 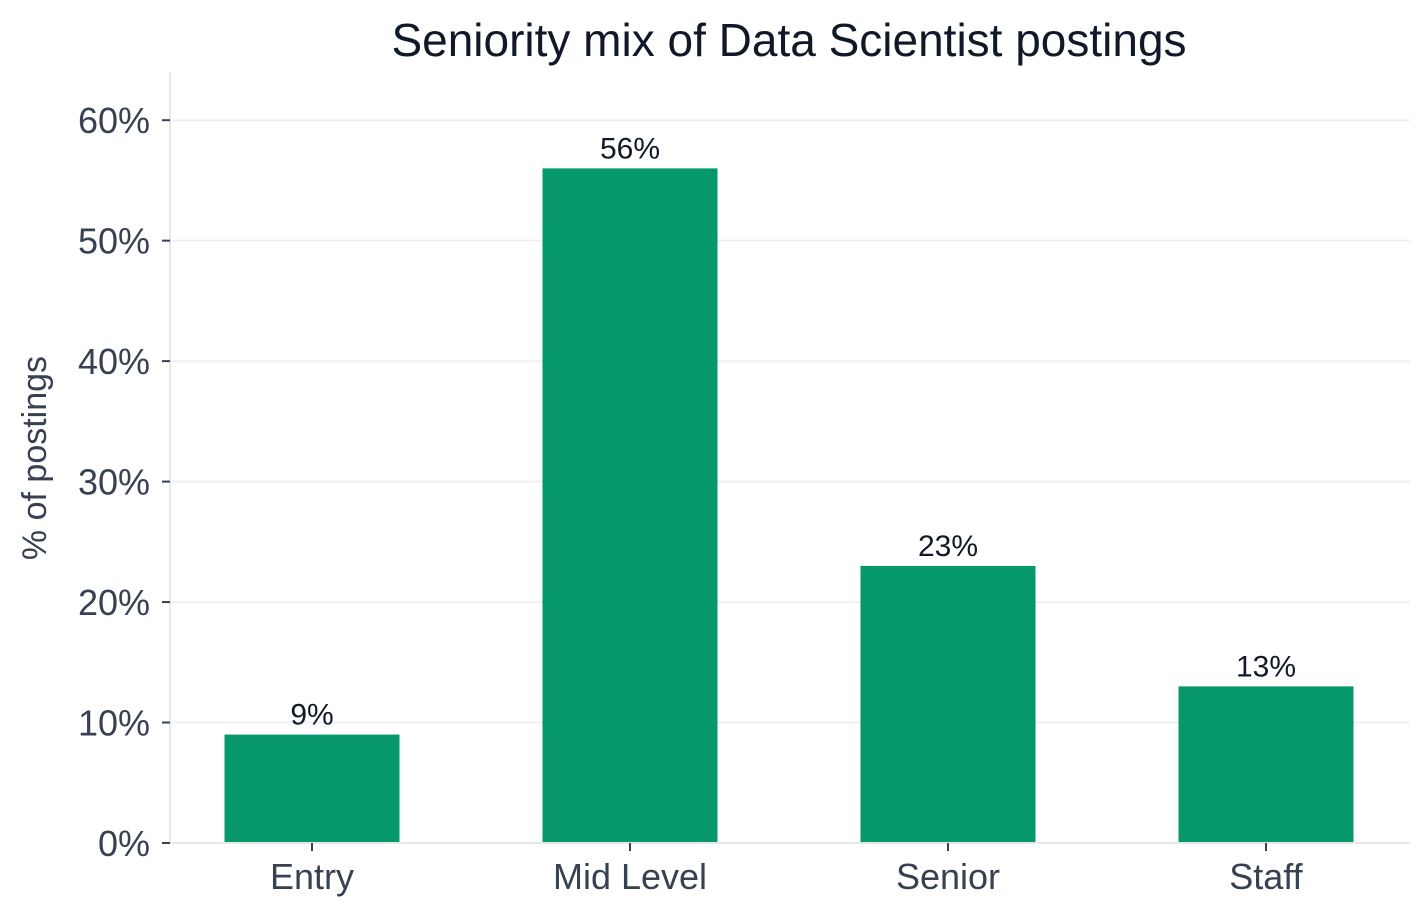 I want to click on data-label: 56%, so click(x=630, y=148).